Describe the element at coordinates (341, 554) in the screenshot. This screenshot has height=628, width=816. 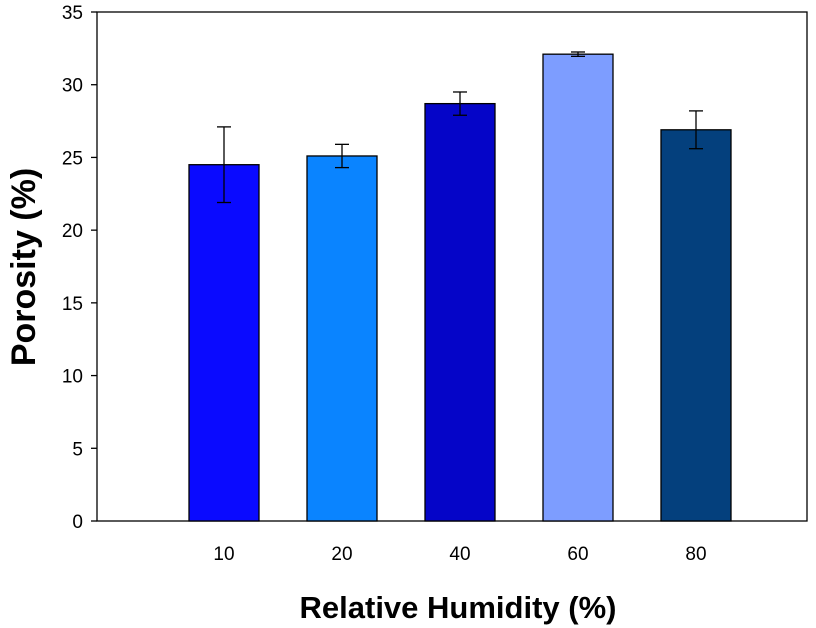
I see `x-tick-label: 20` at that location.